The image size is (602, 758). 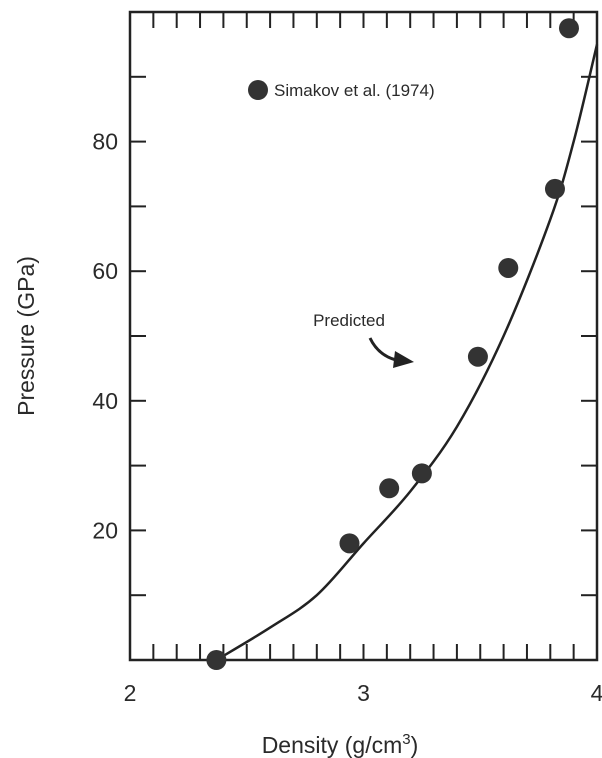 What do you see at coordinates (354, 90) in the screenshot?
I see `legend-label: Simakov et al. (1974)` at bounding box center [354, 90].